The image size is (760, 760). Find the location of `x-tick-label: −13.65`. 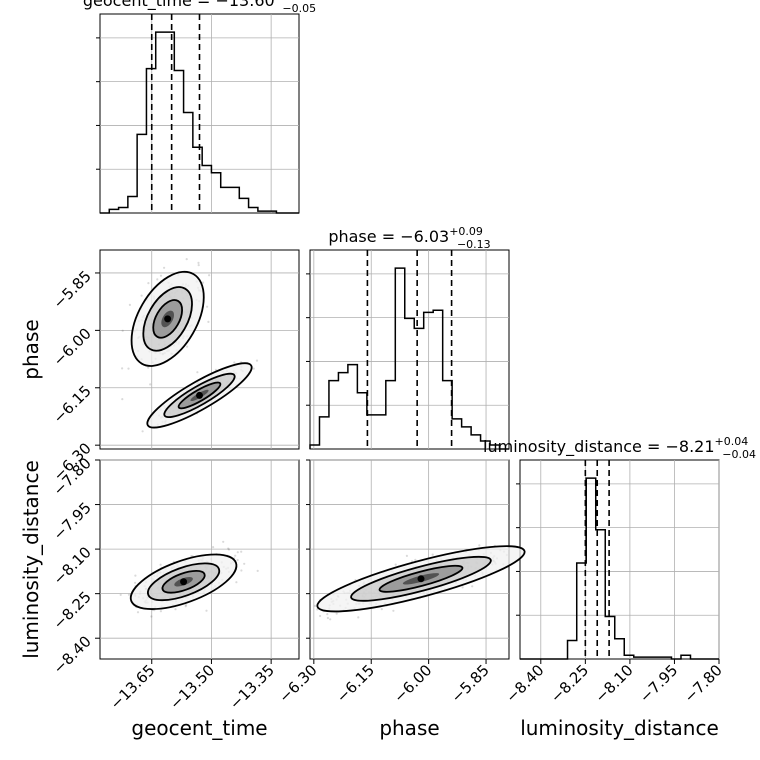

x-tick-label: −13.65 is located at coordinates (133, 687).